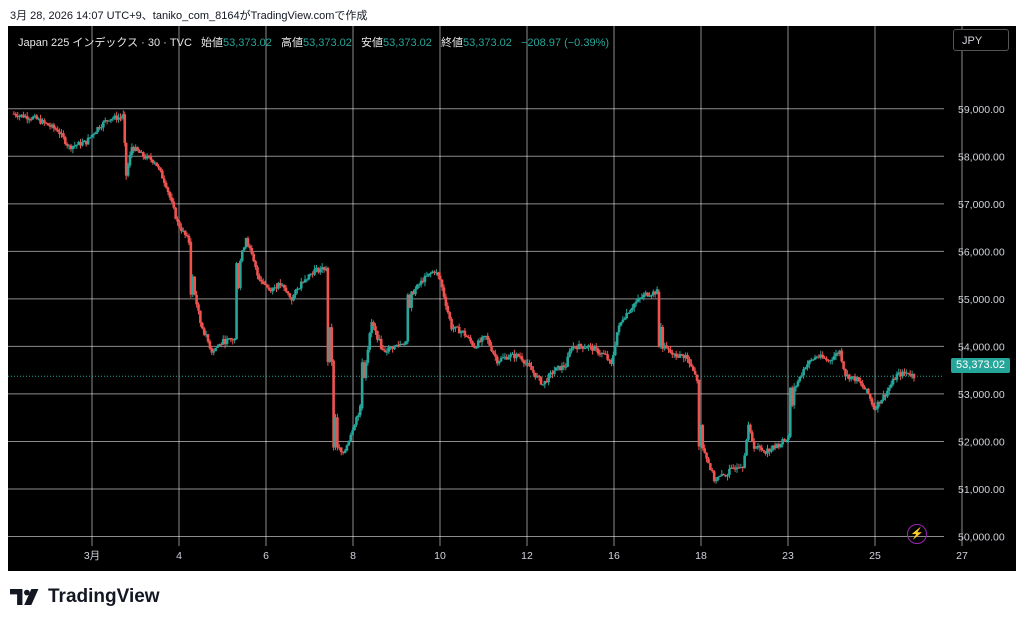 Image resolution: width=1024 pixels, height=624 pixels. What do you see at coordinates (371, 43) in the screenshot?
I see `low-label: 安値` at bounding box center [371, 43].